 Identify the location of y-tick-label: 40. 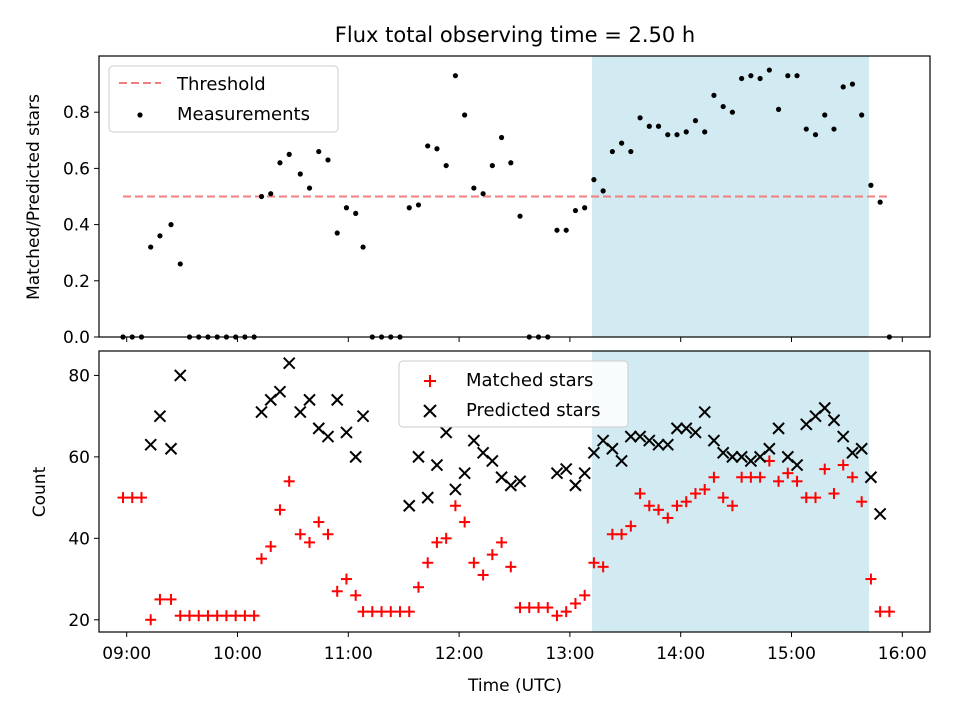
(79, 539).